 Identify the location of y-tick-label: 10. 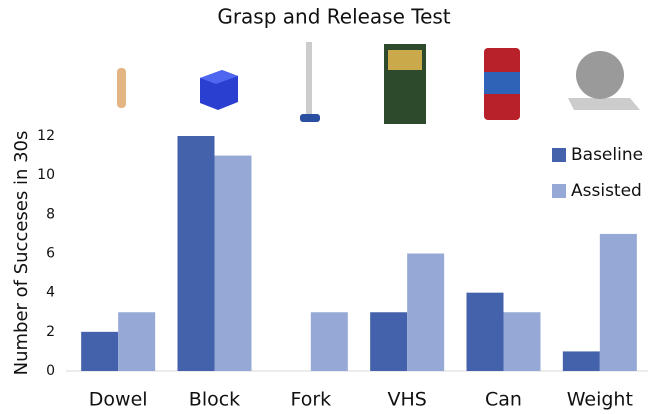
(46, 175).